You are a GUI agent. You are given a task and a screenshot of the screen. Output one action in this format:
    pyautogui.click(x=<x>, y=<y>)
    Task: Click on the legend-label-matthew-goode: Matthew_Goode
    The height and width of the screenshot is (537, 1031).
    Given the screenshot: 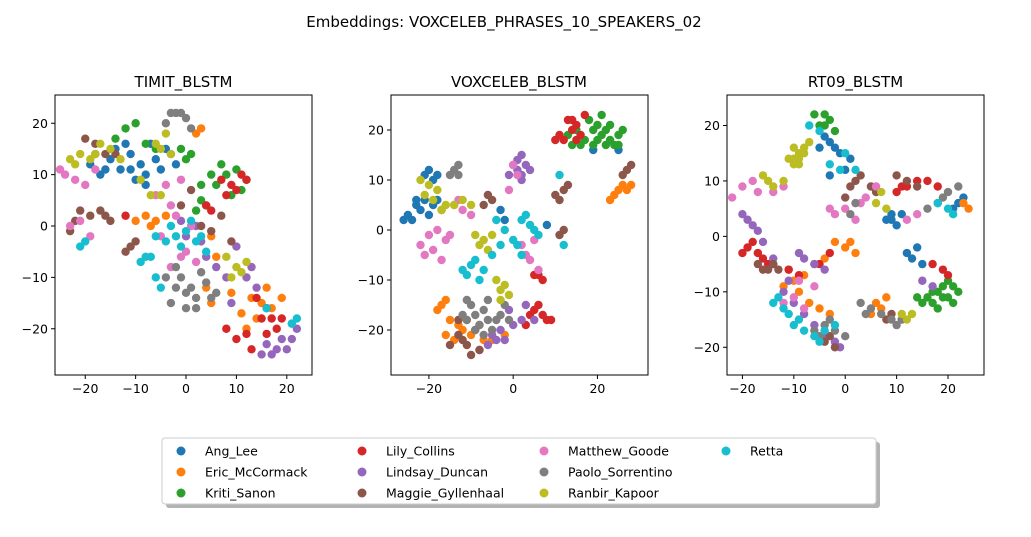 What is the action you would take?
    pyautogui.click(x=618, y=451)
    